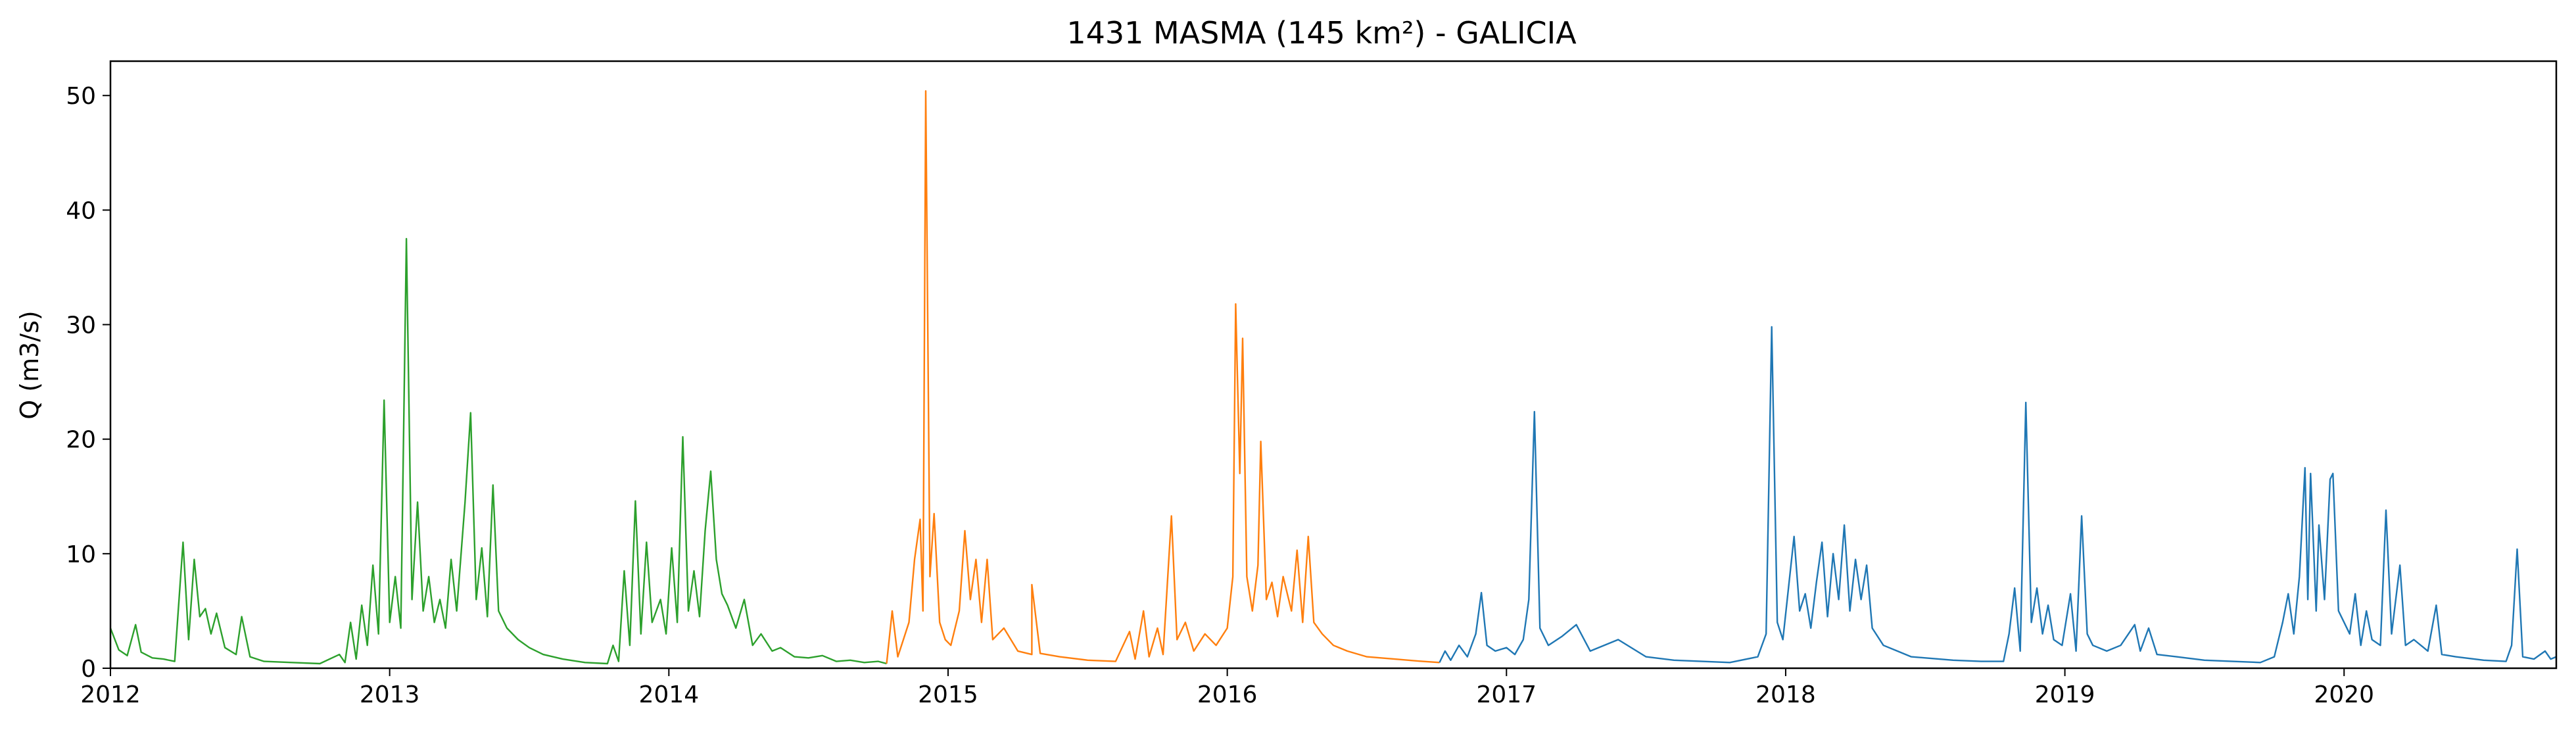 Image resolution: width=2576 pixels, height=734 pixels. Describe the element at coordinates (110, 694) in the screenshot. I see `x-tick-label: 2012` at that location.